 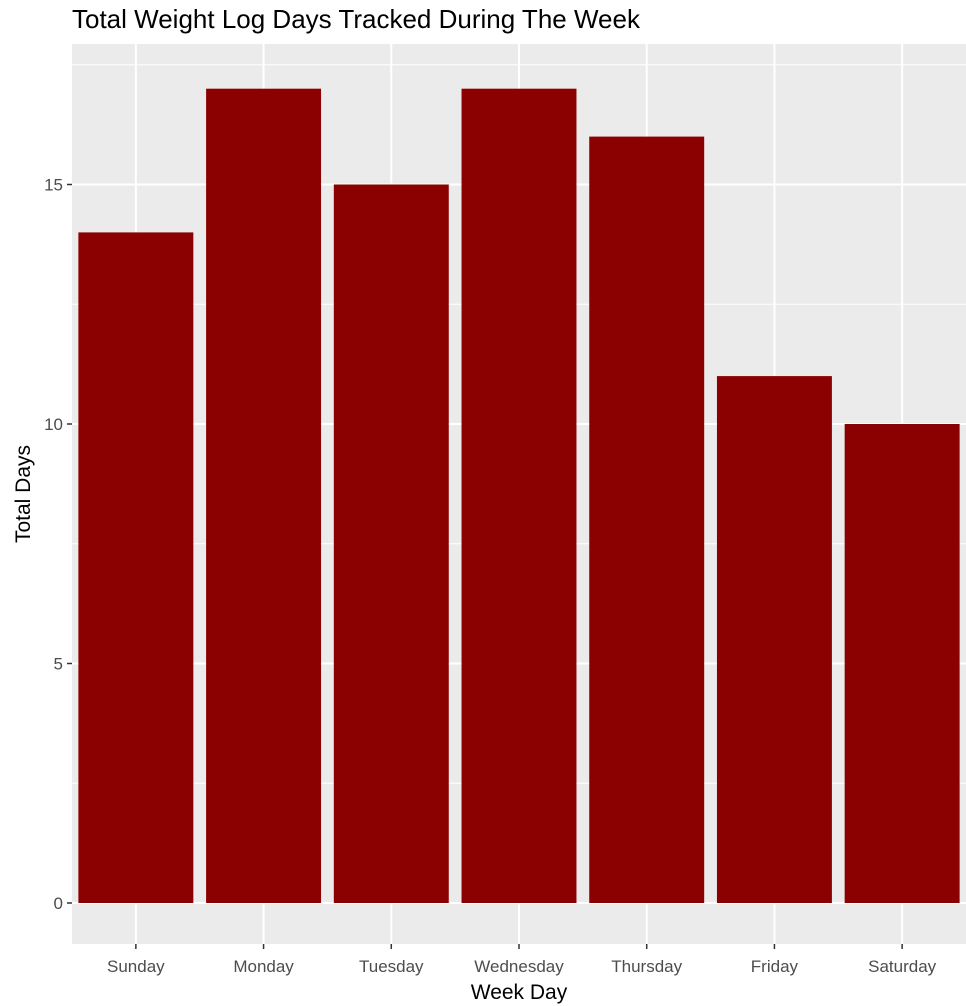 I want to click on x-tick-label: Thursday, so click(x=646, y=966).